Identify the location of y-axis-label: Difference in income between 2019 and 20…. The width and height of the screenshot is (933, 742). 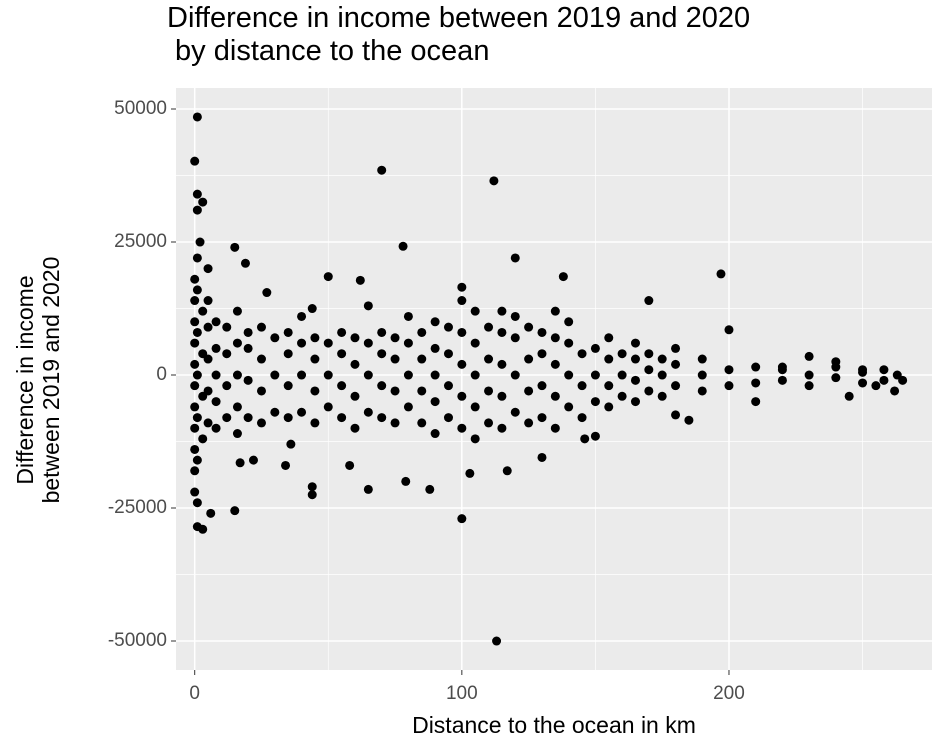
(38, 380).